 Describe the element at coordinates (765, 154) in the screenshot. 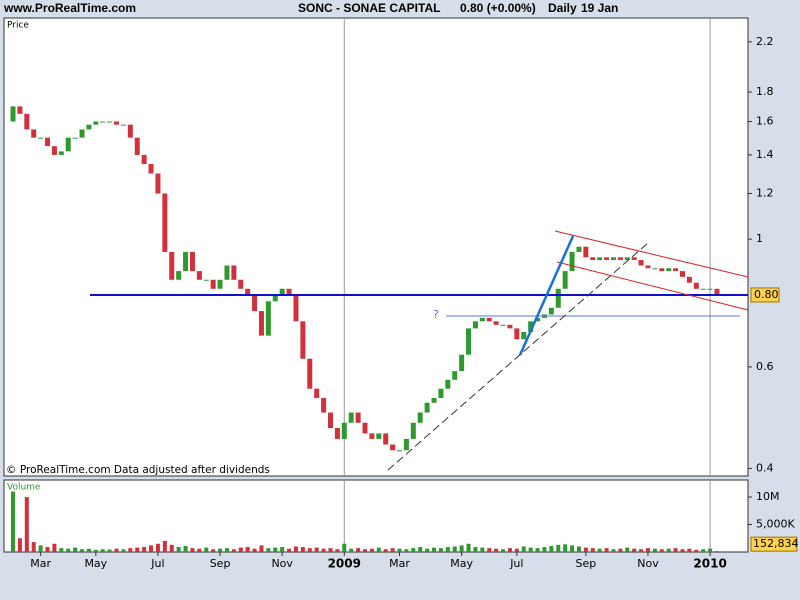

I see `y-tick-label: 1.4` at that location.